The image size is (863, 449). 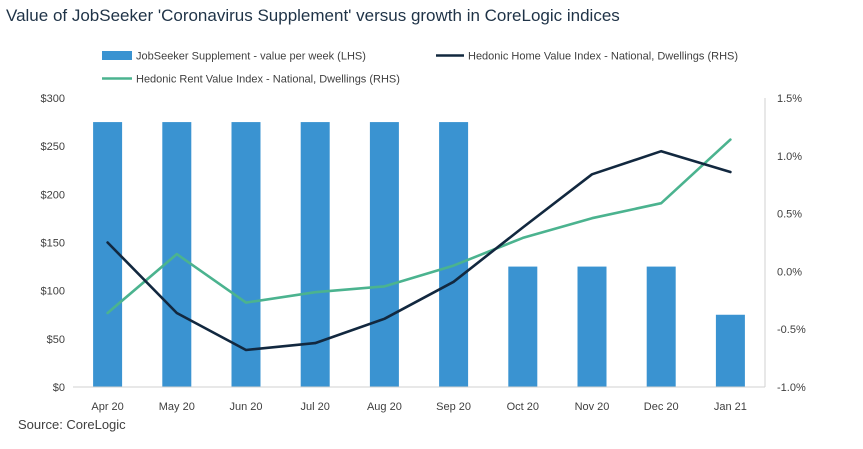 I want to click on x-tick-label: Apr 20, so click(x=107, y=407).